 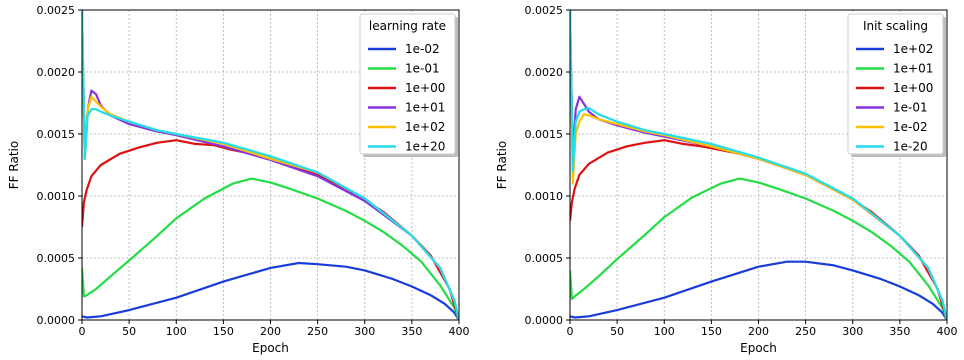 I want to click on legend-label-1e+20: 1e+20, so click(x=425, y=147).